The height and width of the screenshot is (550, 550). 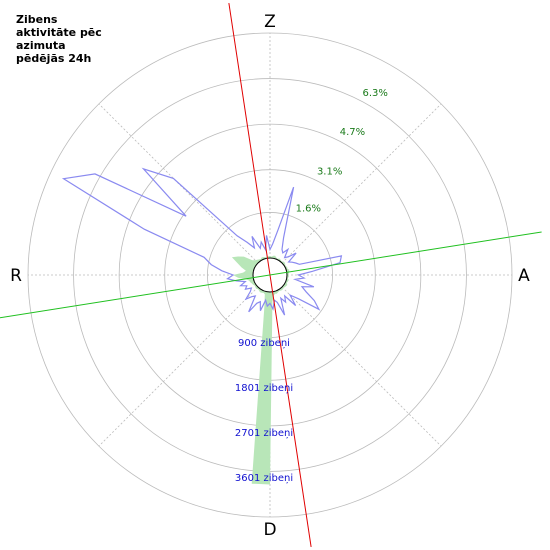 What do you see at coordinates (269, 530) in the screenshot?
I see `direction-label: D` at bounding box center [269, 530].